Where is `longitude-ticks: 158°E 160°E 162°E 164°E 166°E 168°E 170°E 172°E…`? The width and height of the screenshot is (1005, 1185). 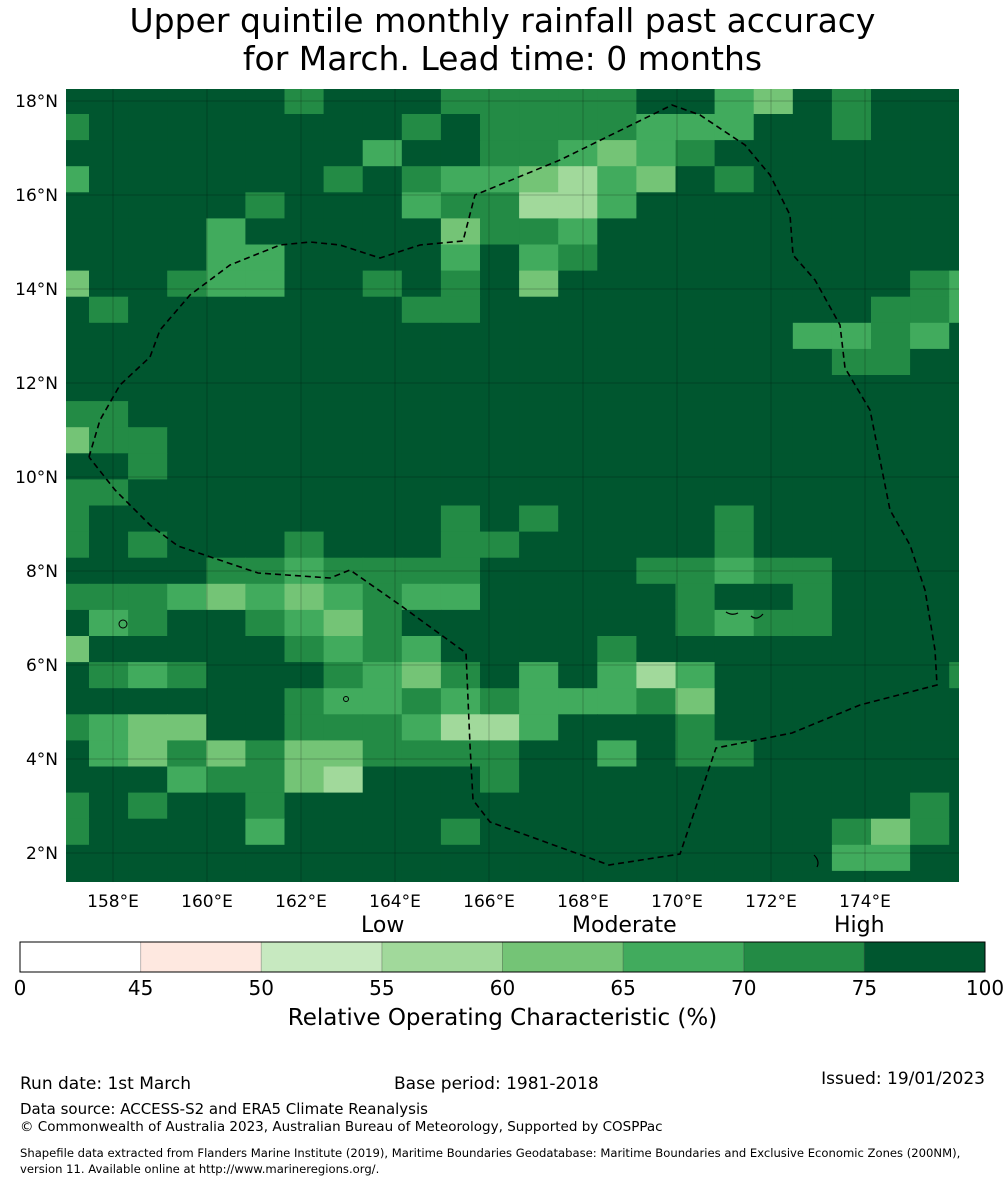 longitude-ticks: 158°E 160°E 162°E 164°E 166°E 168°E 170°E 172°E… is located at coordinates (489, 902).